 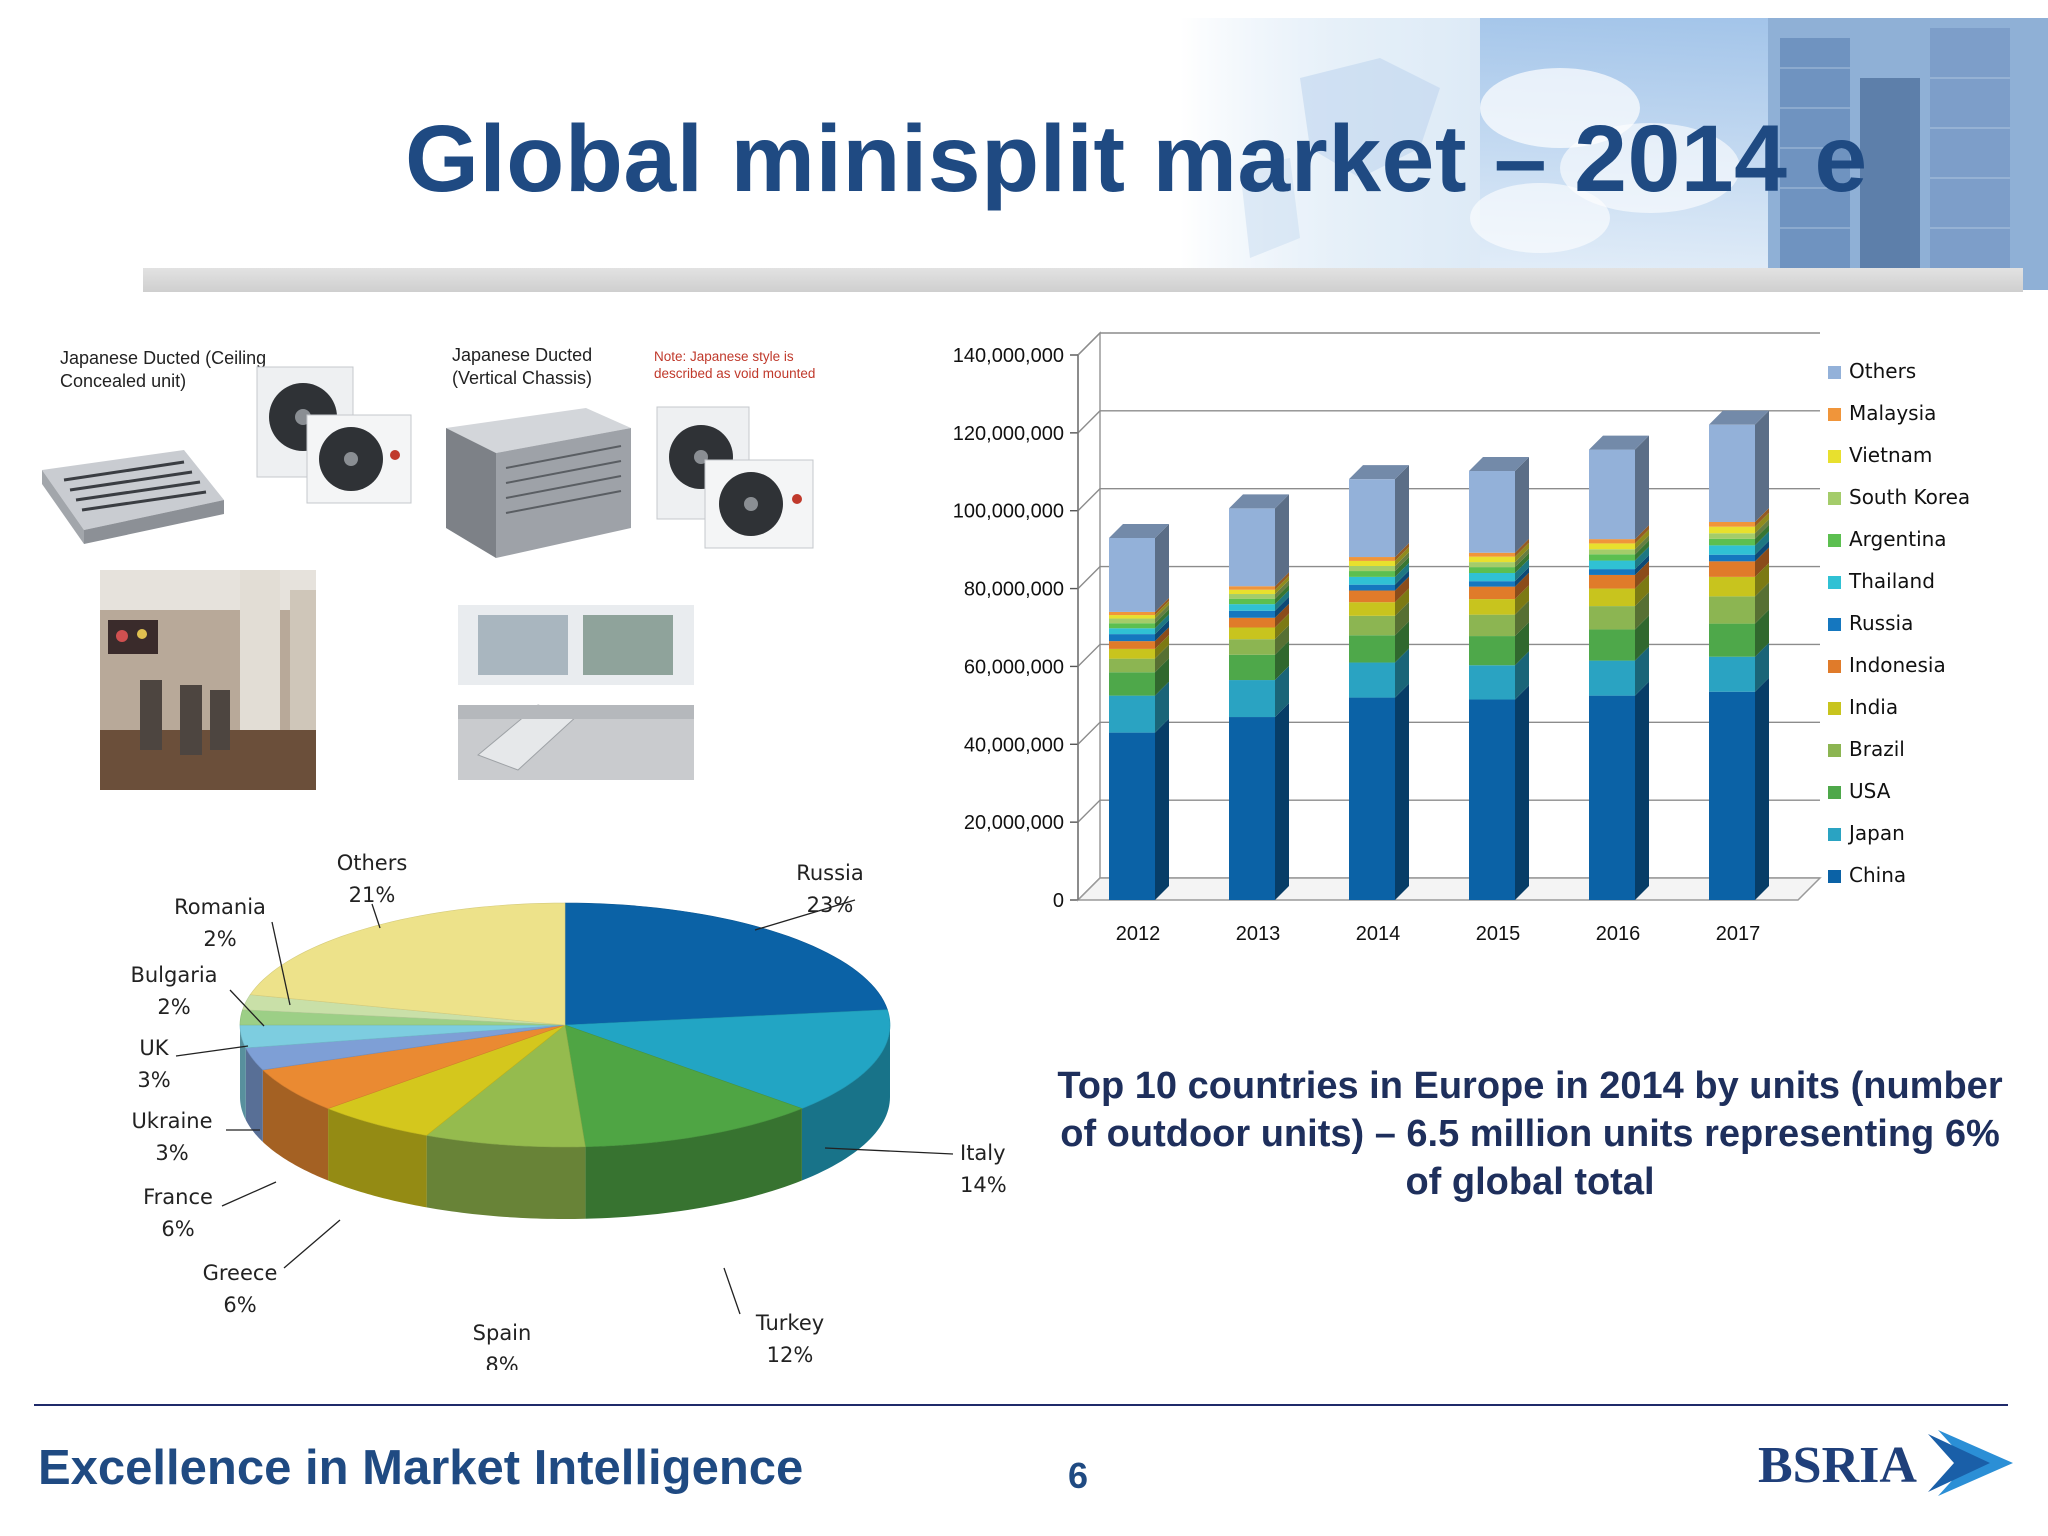 What do you see at coordinates (1083, 280) in the screenshot?
I see `title-divider` at bounding box center [1083, 280].